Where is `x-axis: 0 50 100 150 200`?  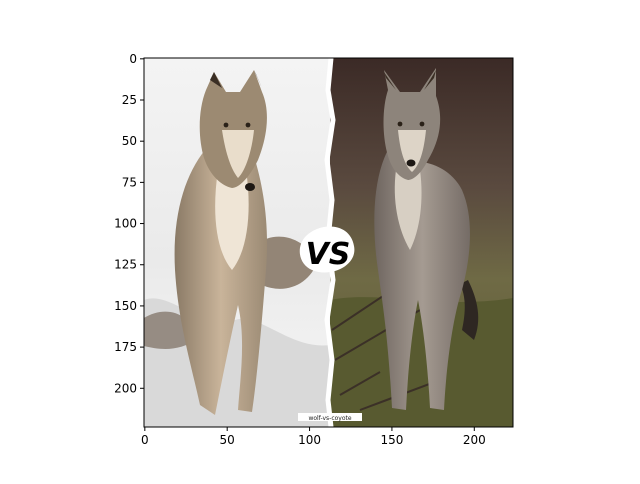
x-axis: 0 50 100 150 200 is located at coordinates (313, 437).